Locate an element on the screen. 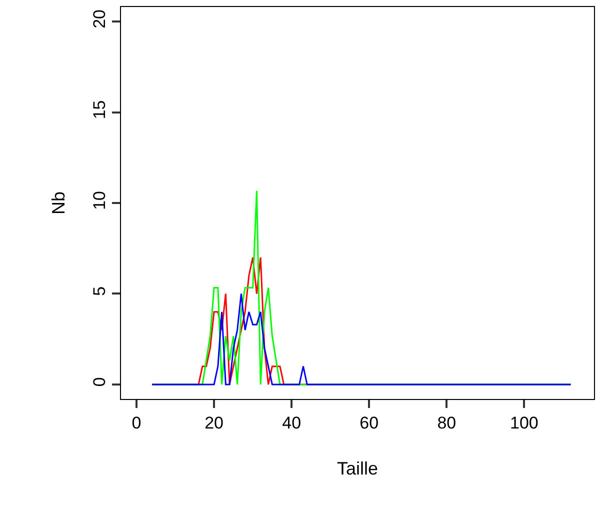  x-tick-label: 80 is located at coordinates (446, 422).